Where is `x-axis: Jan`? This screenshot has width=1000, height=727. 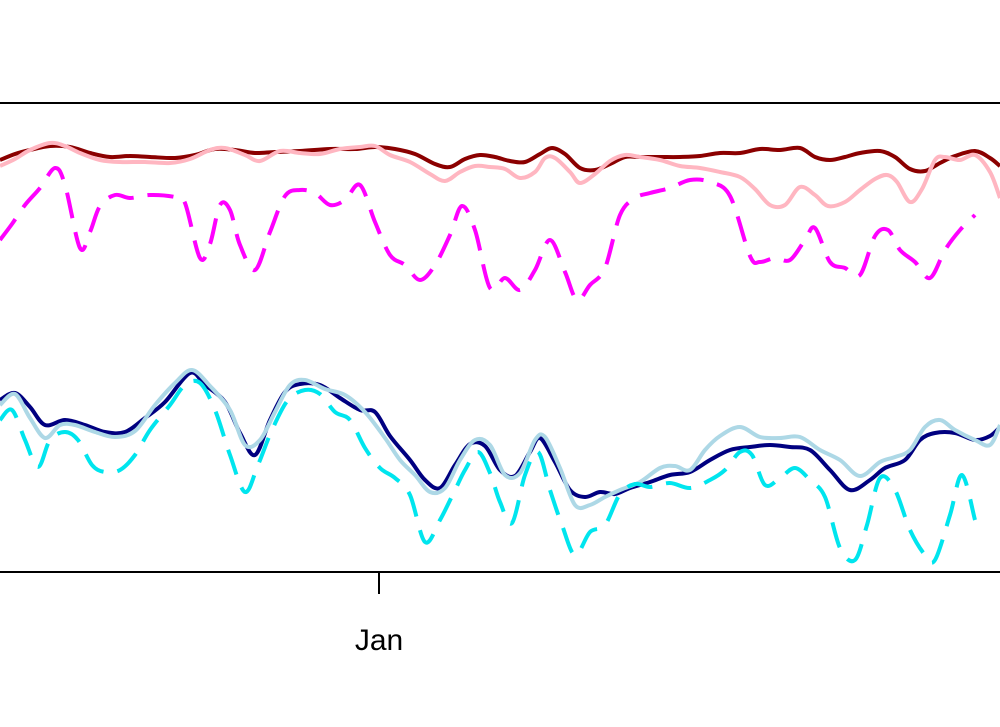
x-axis: Jan is located at coordinates (379, 614).